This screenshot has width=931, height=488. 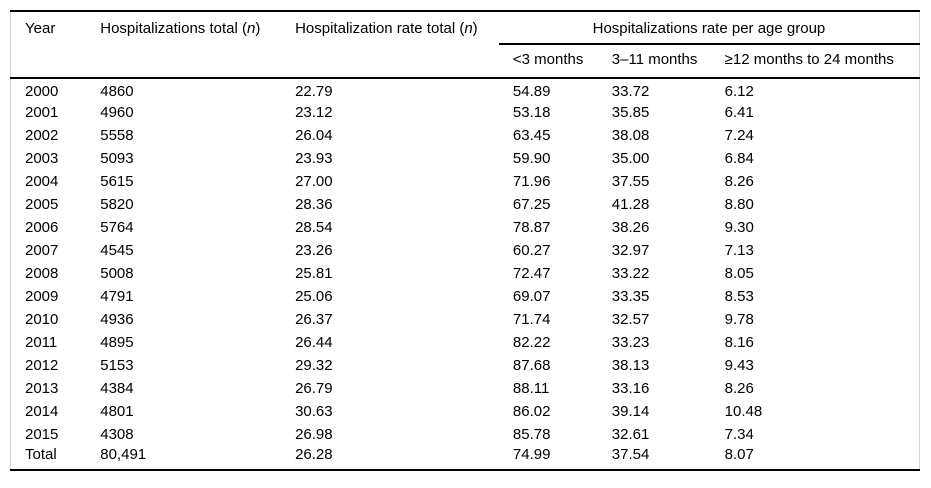 I want to click on table-row: 2010 4936 26.37 71.74 32.57 9.78, so click(x=465, y=319).